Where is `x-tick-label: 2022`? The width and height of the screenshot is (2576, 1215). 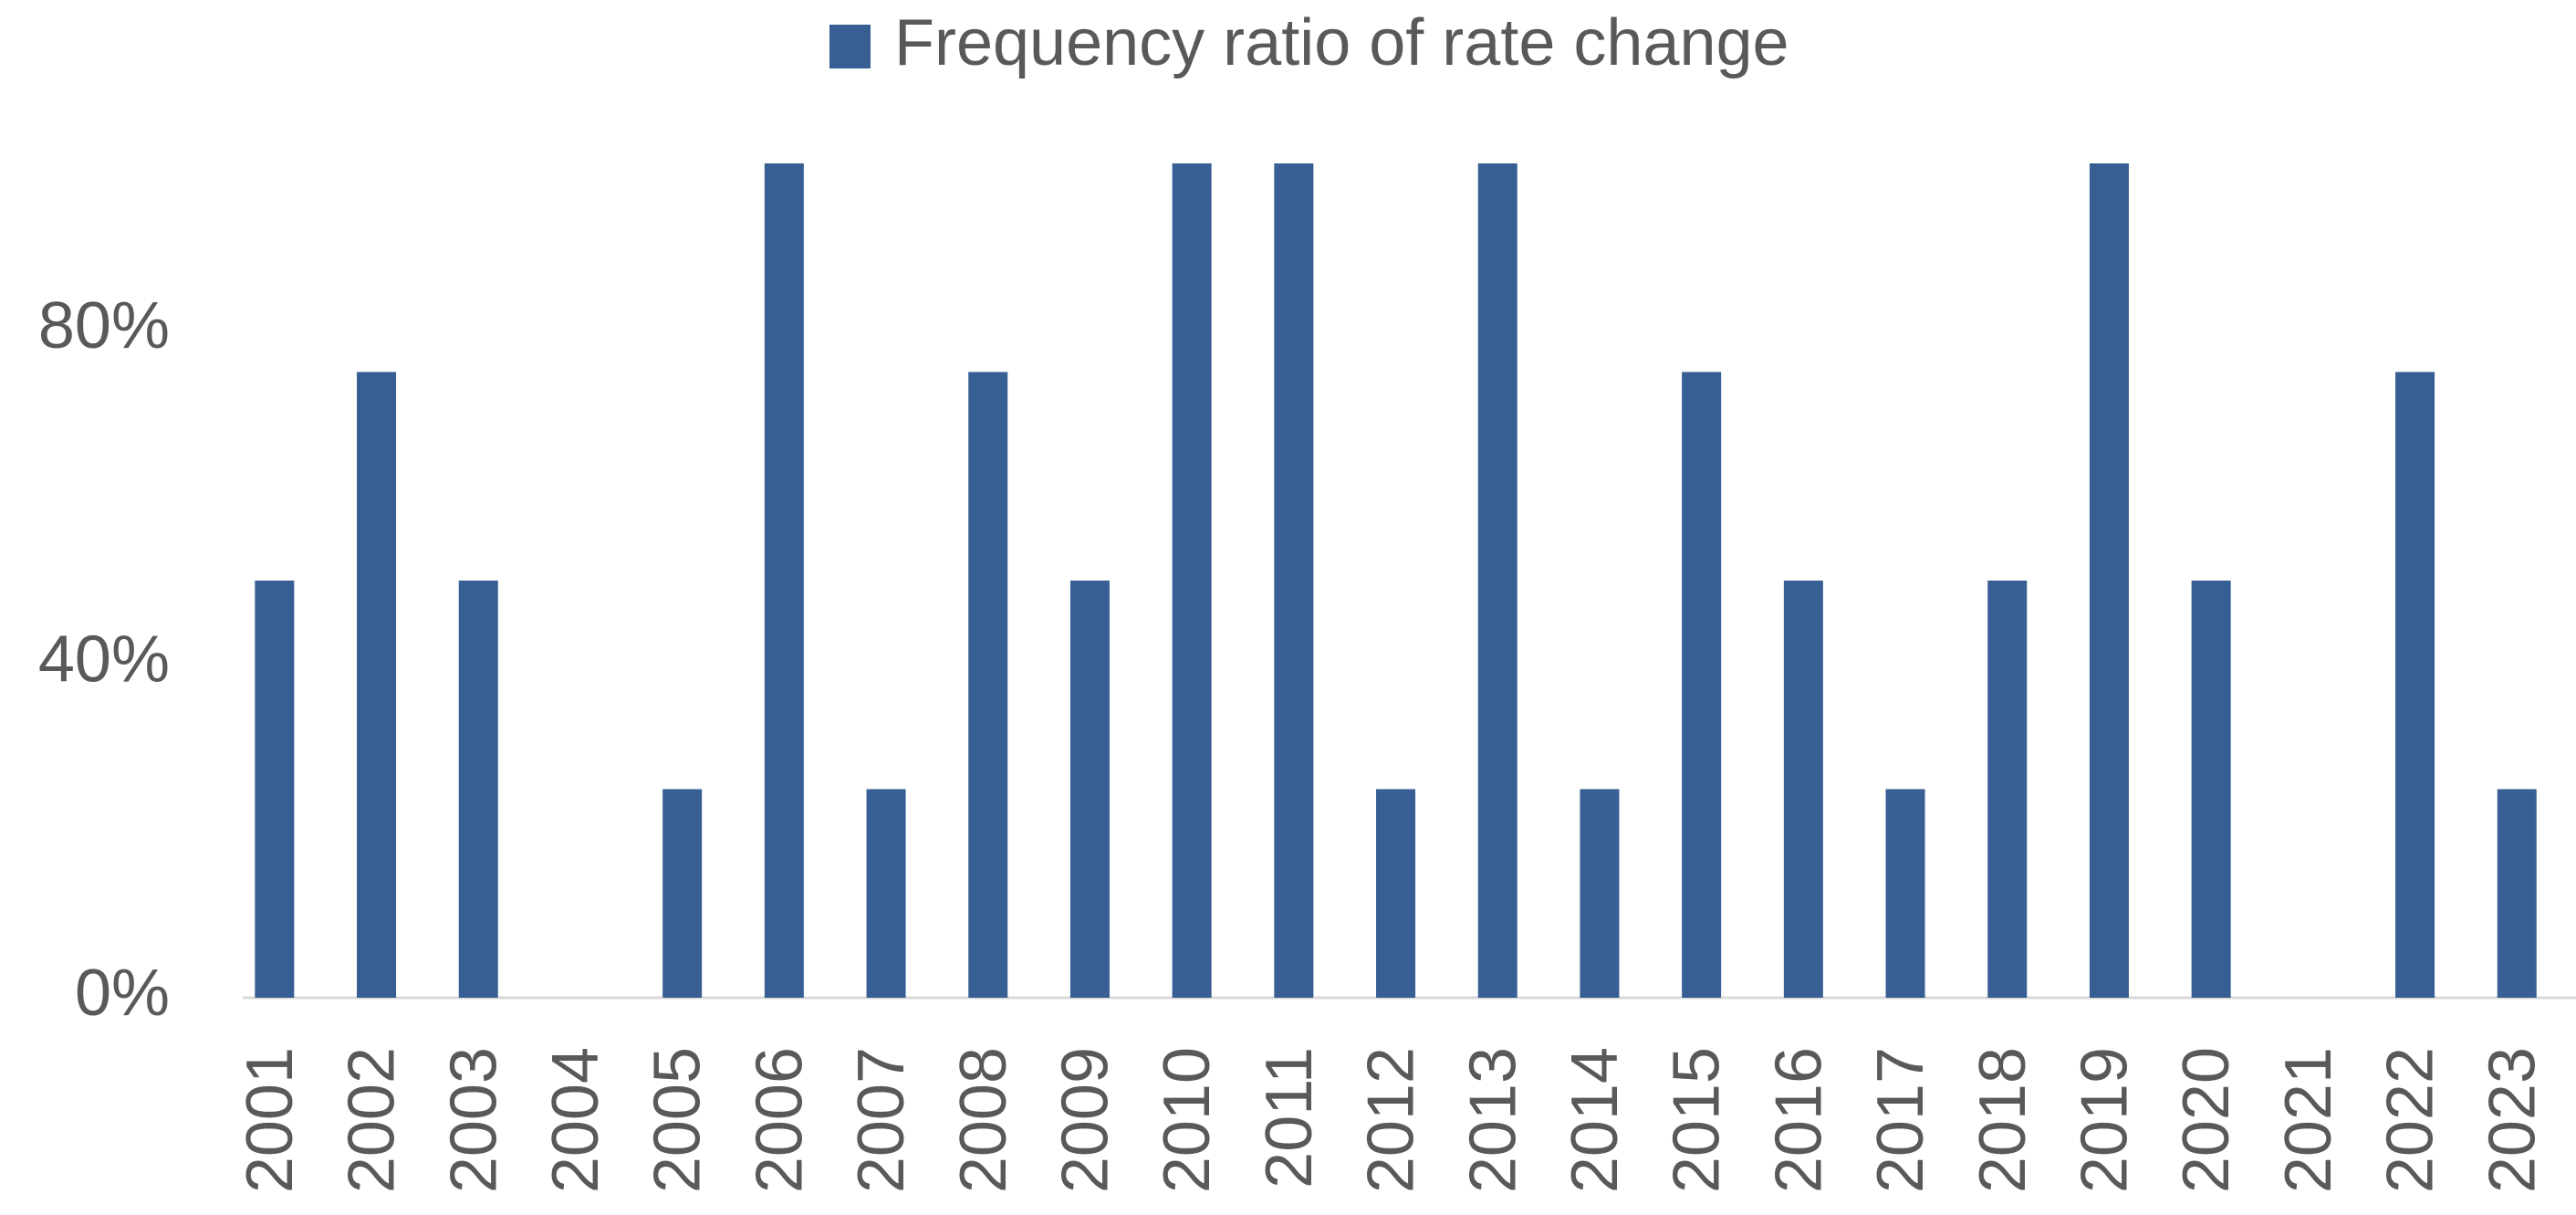
x-tick-label: 2022 is located at coordinates (2410, 1120).